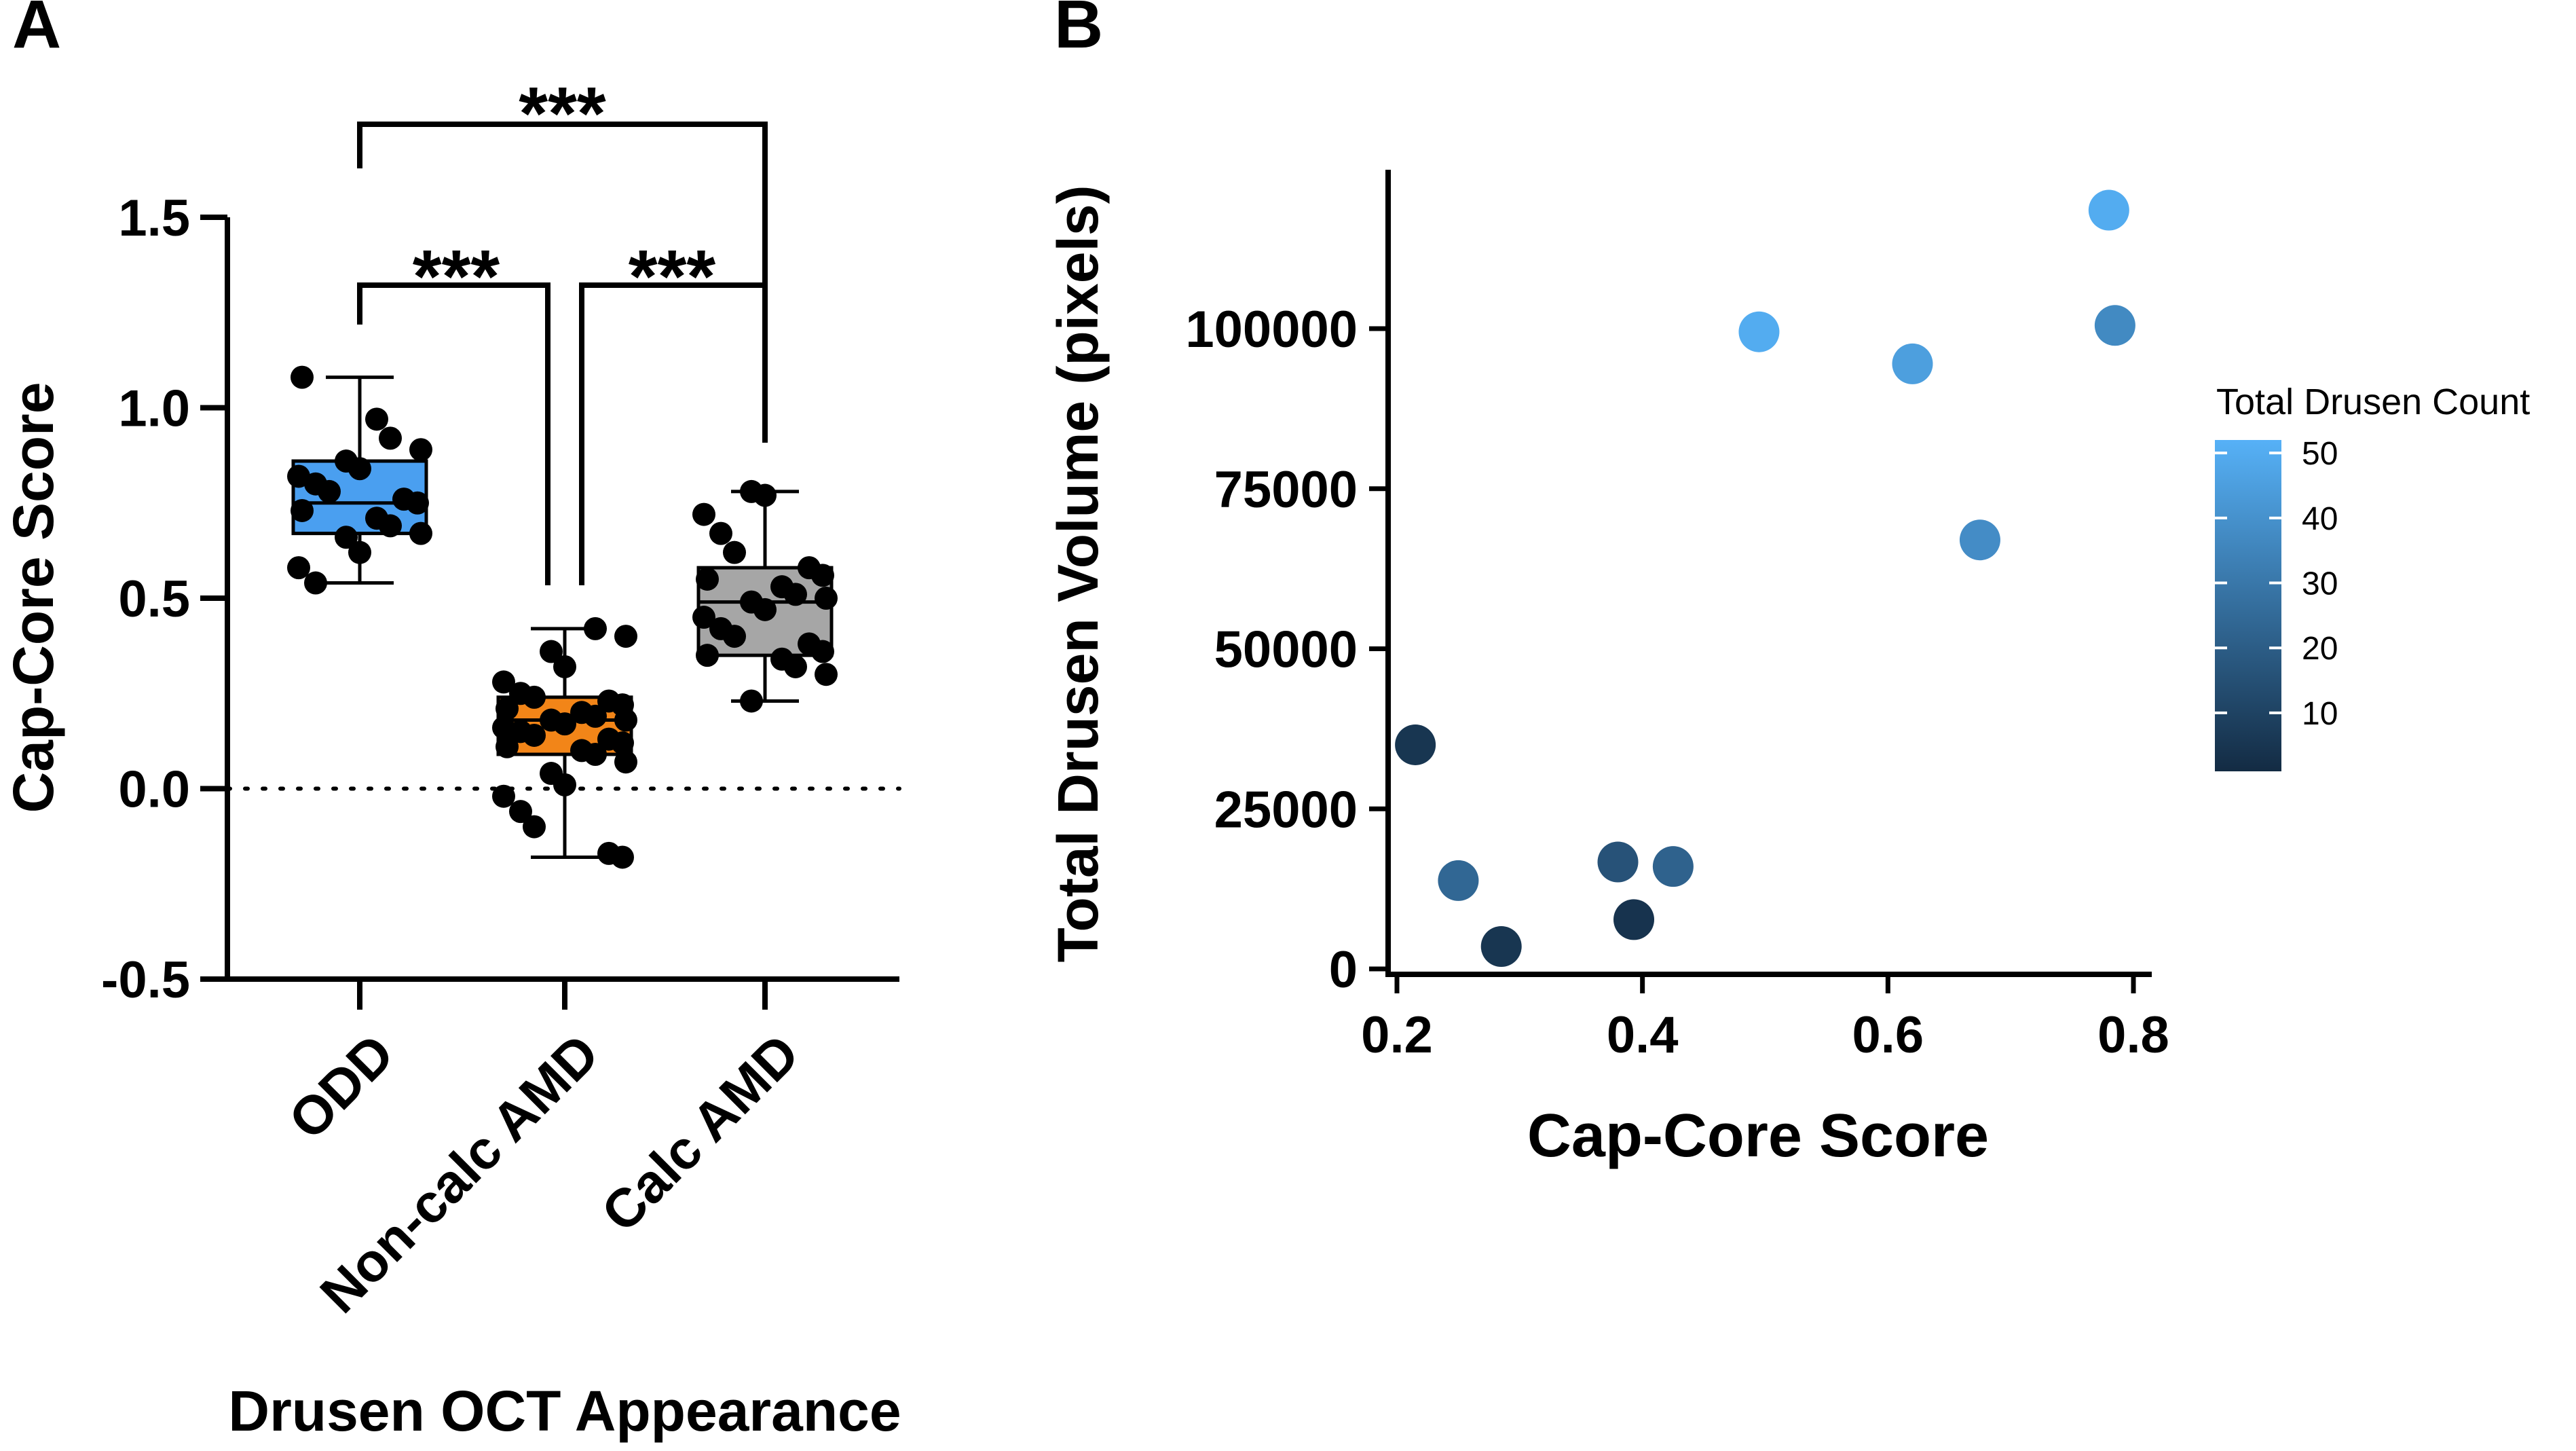  Describe the element at coordinates (2320, 714) in the screenshot. I see `colorbar-tick-label: 10` at that location.